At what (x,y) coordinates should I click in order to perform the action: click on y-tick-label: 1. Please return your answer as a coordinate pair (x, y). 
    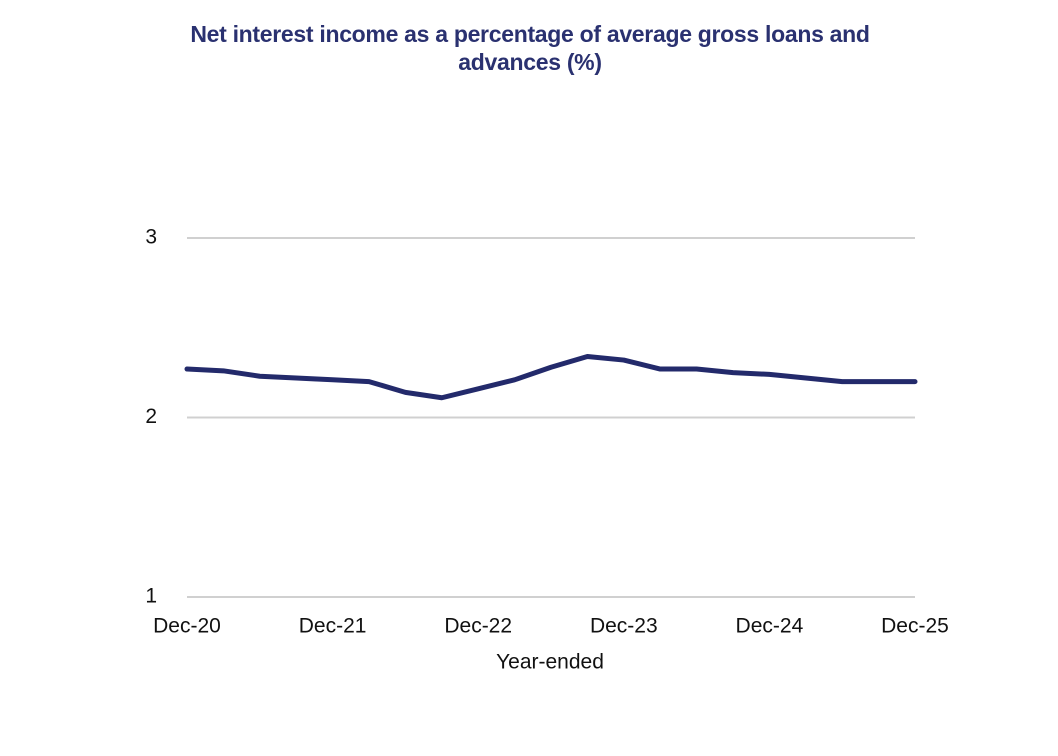
    Looking at the image, I should click on (151, 596).